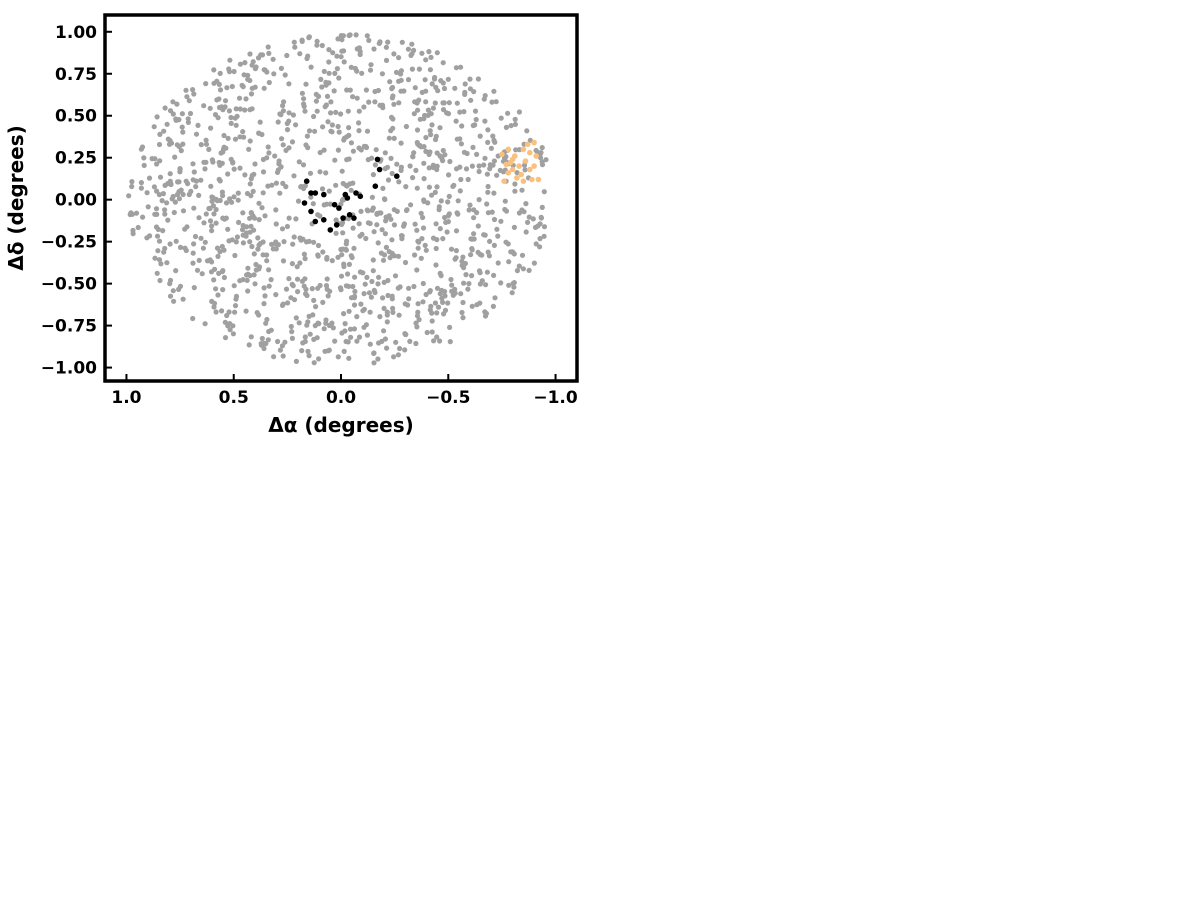 The width and height of the screenshot is (1200, 900). What do you see at coordinates (397, 176) in the screenshot?
I see `member-point` at bounding box center [397, 176].